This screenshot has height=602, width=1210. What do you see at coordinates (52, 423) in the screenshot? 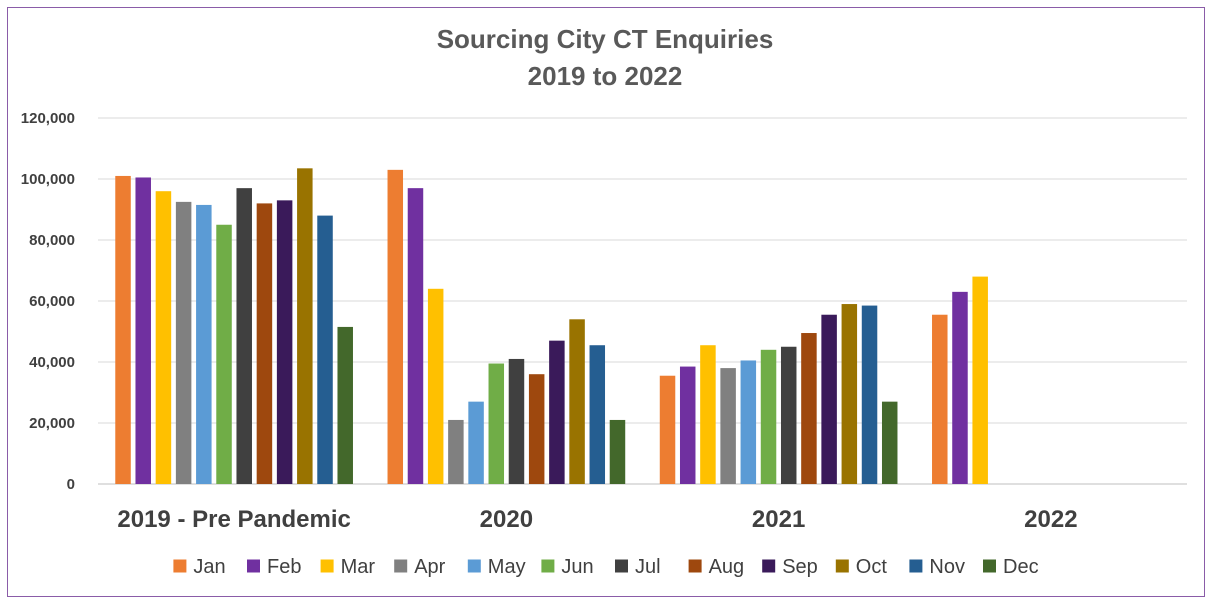
I see `y-tick-label: 20,000` at bounding box center [52, 423].